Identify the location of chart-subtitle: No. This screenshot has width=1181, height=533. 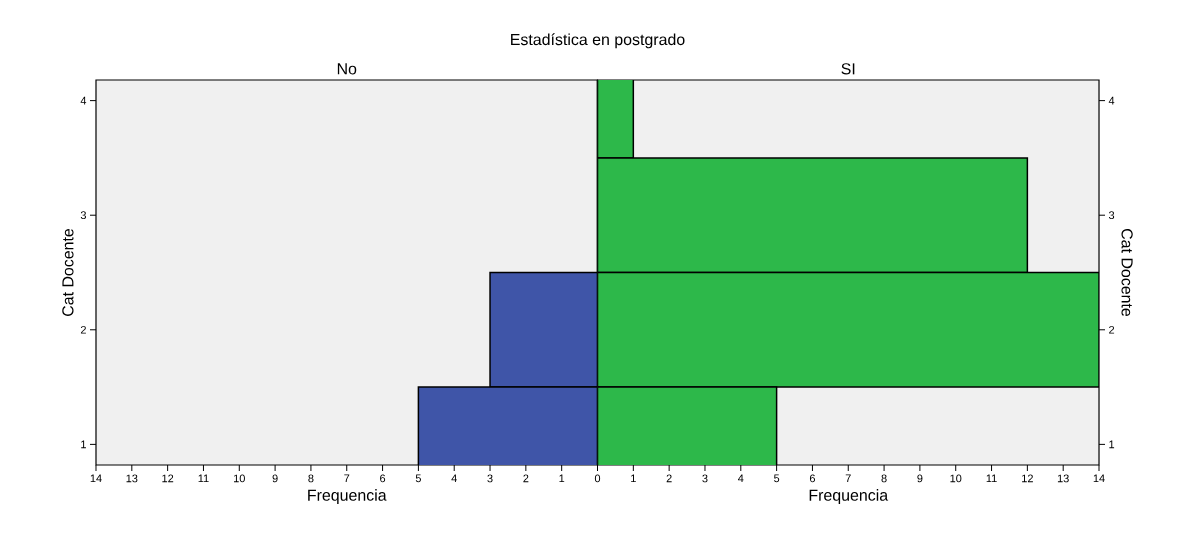
(347, 69).